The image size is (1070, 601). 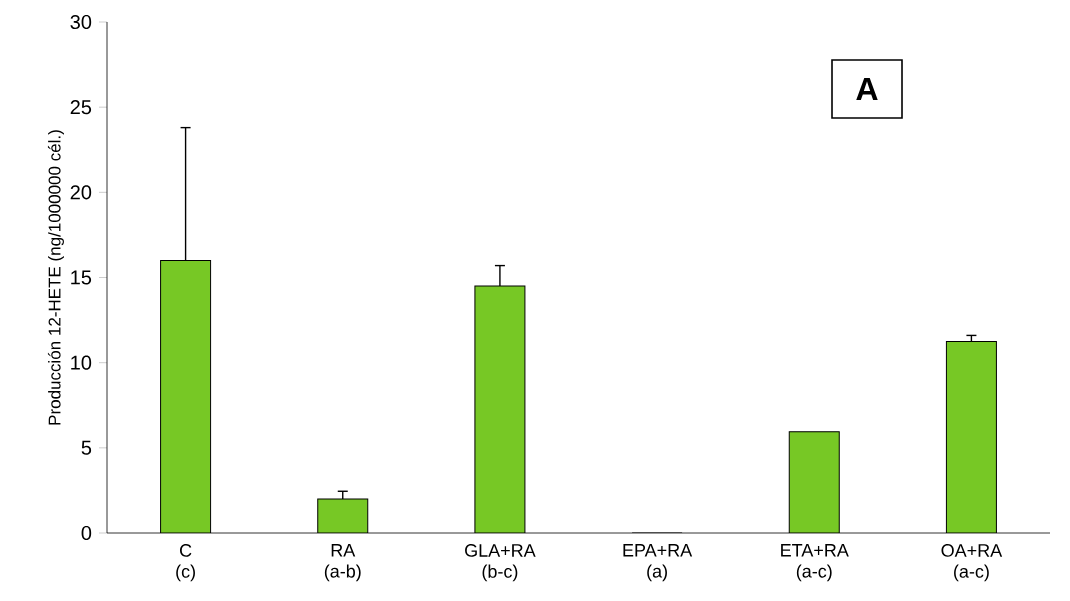 I want to click on y-tick-label: 25, so click(x=81, y=107).